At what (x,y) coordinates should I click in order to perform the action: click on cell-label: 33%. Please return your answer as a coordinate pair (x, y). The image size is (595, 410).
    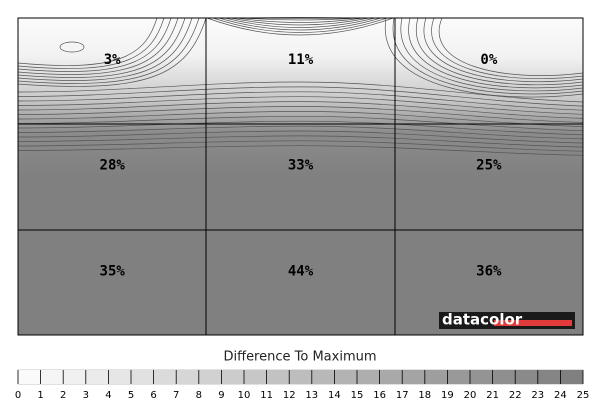
    Looking at the image, I should click on (301, 166).